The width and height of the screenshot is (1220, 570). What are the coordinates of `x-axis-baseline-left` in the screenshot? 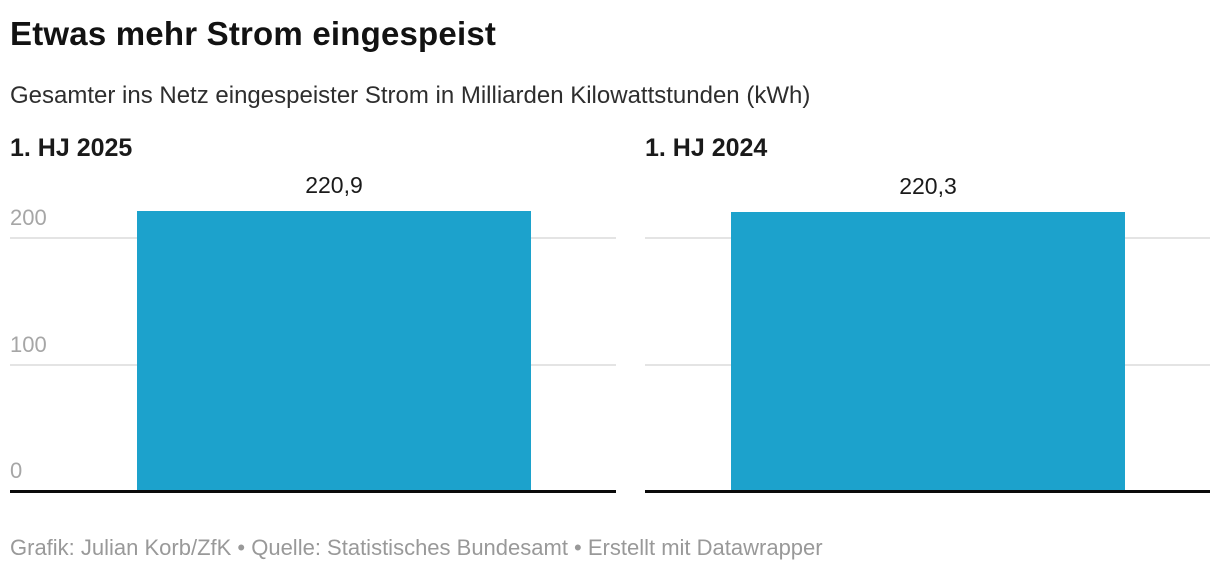 It's located at (313, 491).